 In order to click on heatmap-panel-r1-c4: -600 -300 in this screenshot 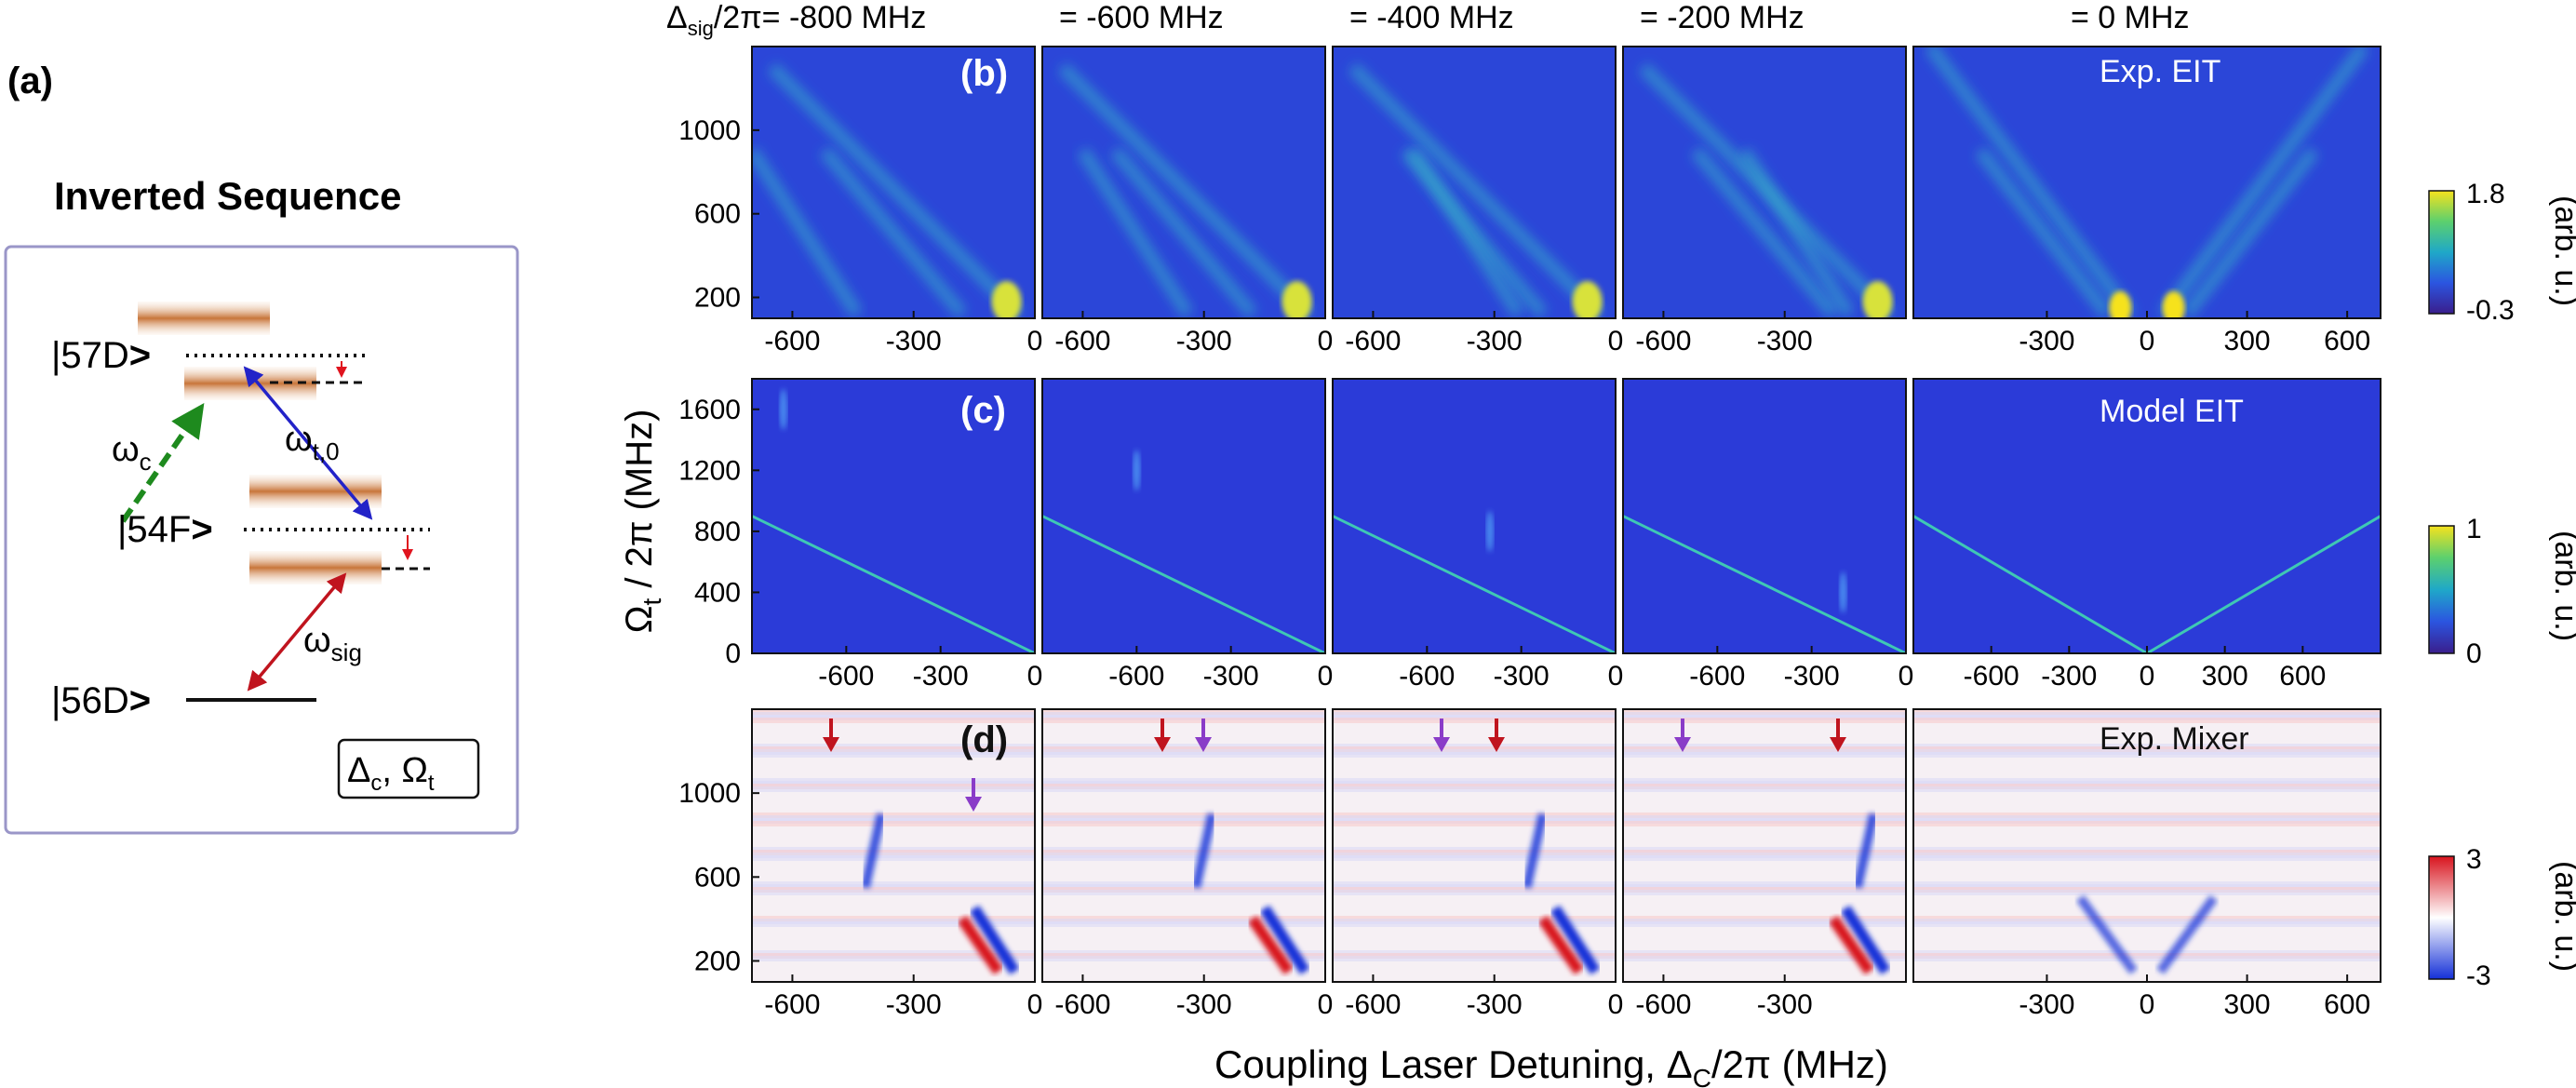, I will do `click(1764, 201)`.